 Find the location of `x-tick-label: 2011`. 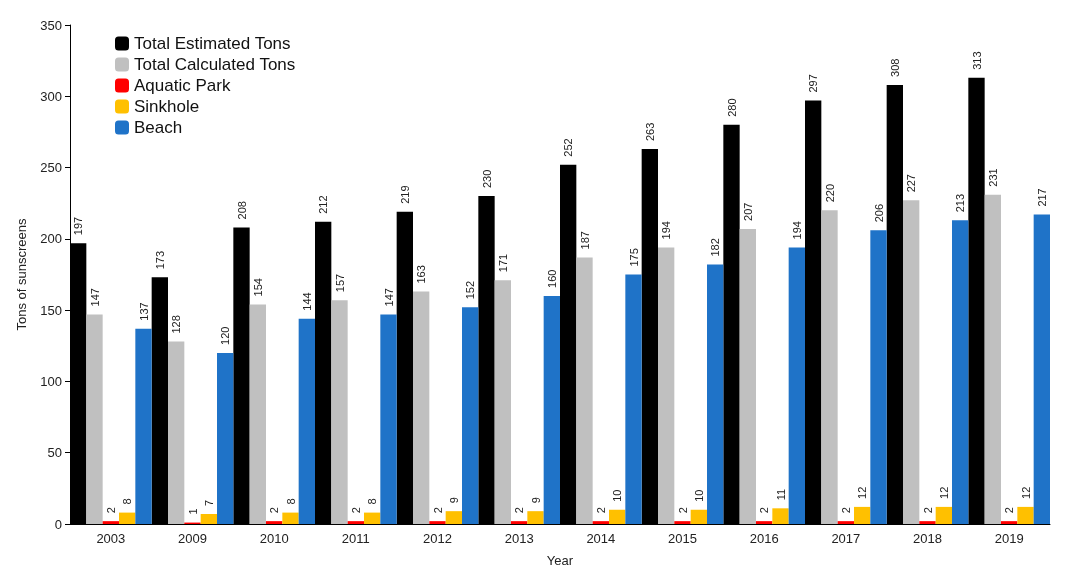

x-tick-label: 2011 is located at coordinates (355, 538).